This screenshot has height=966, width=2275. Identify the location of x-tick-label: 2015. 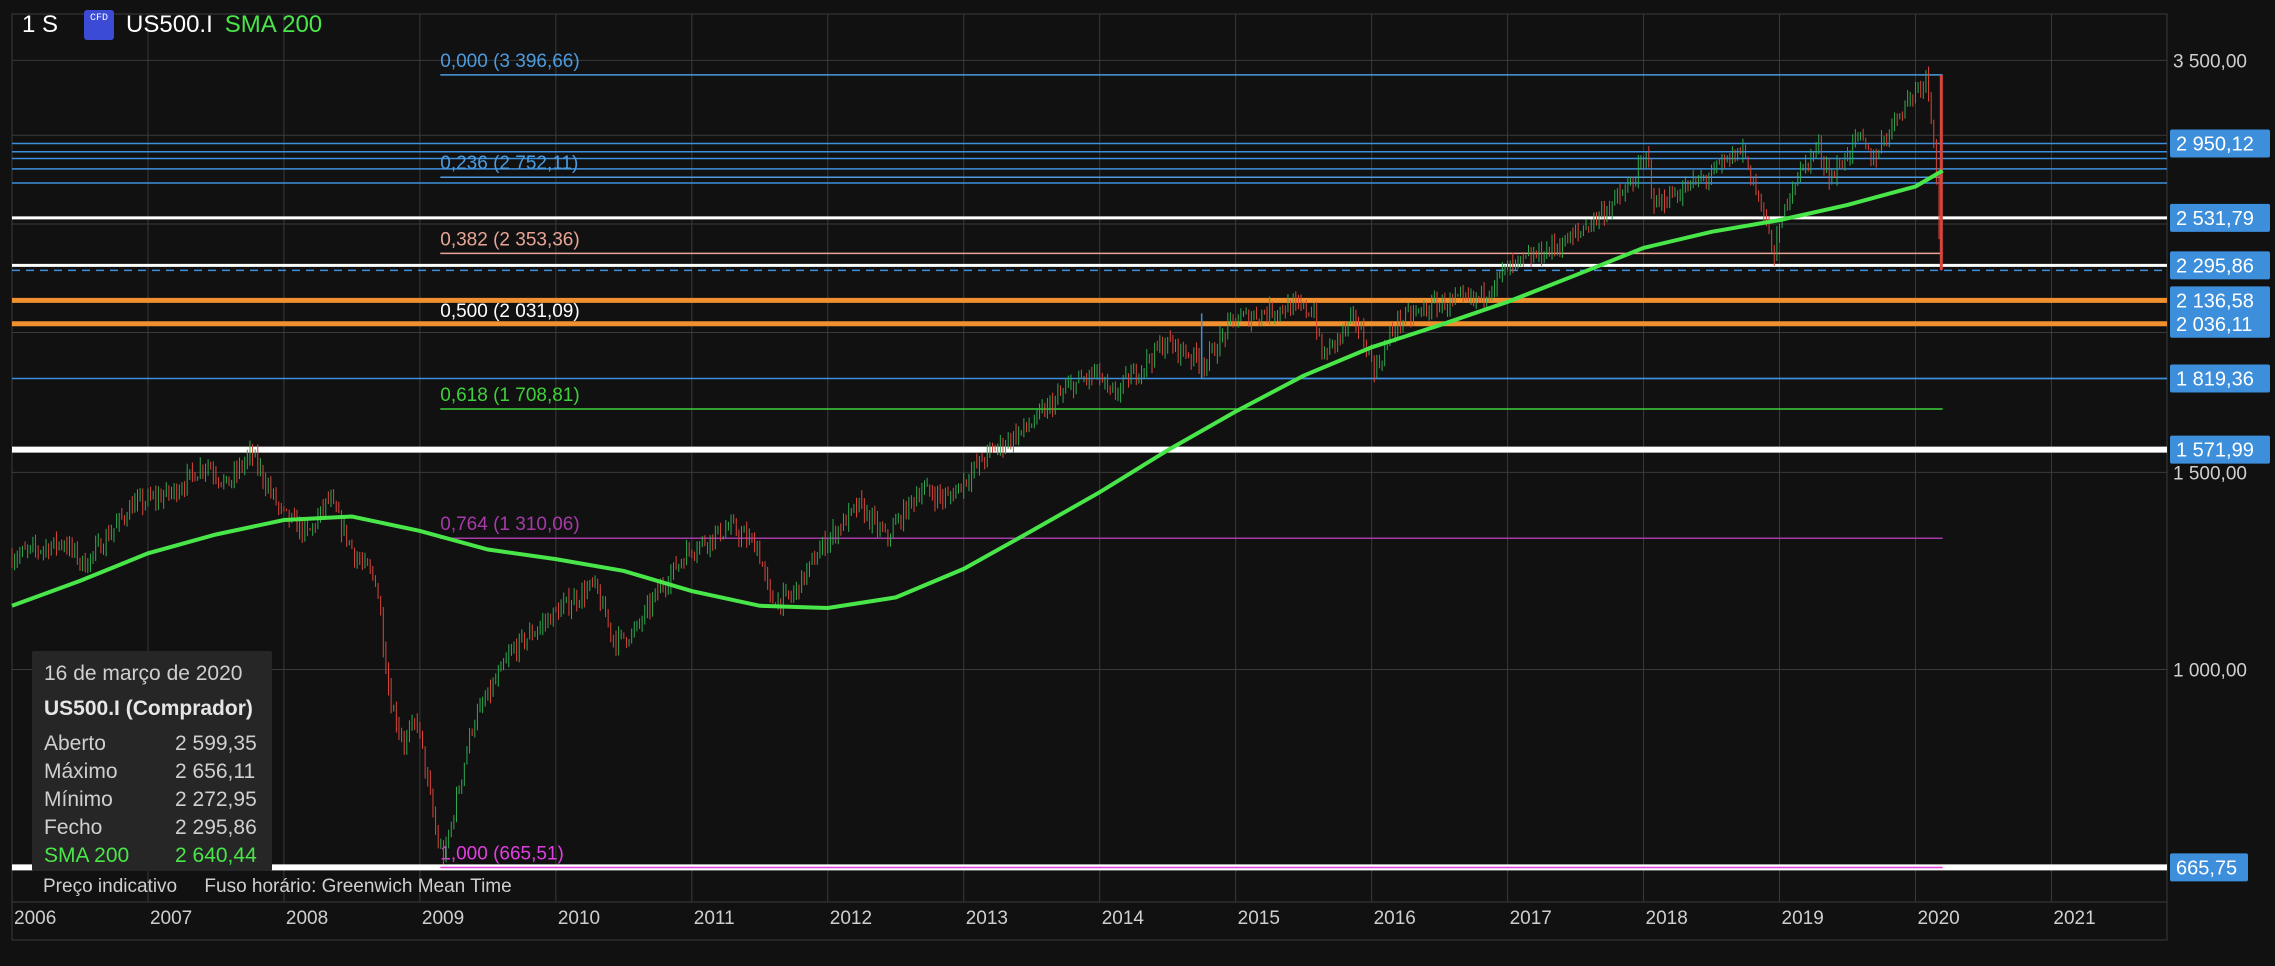
(1259, 918).